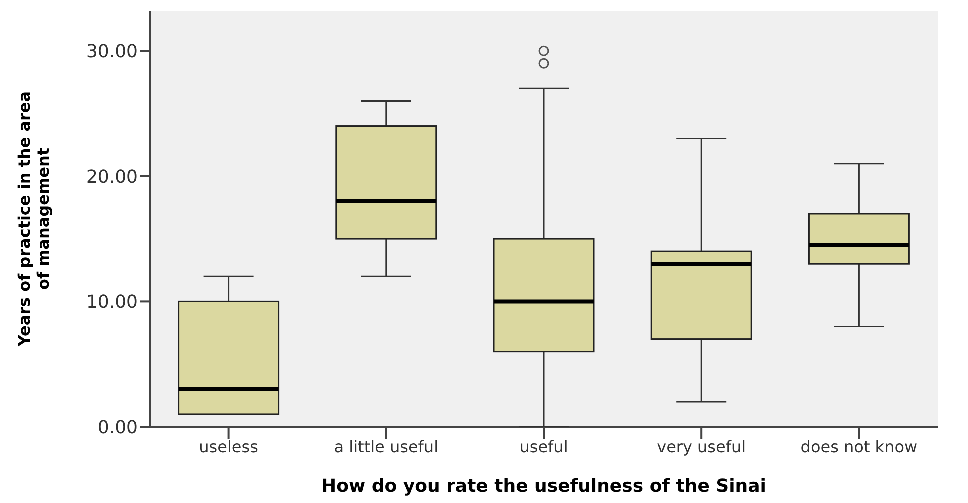 The height and width of the screenshot is (503, 968). What do you see at coordinates (34, 219) in the screenshot?
I see `y-axis-title: Years of practice in the area of management` at bounding box center [34, 219].